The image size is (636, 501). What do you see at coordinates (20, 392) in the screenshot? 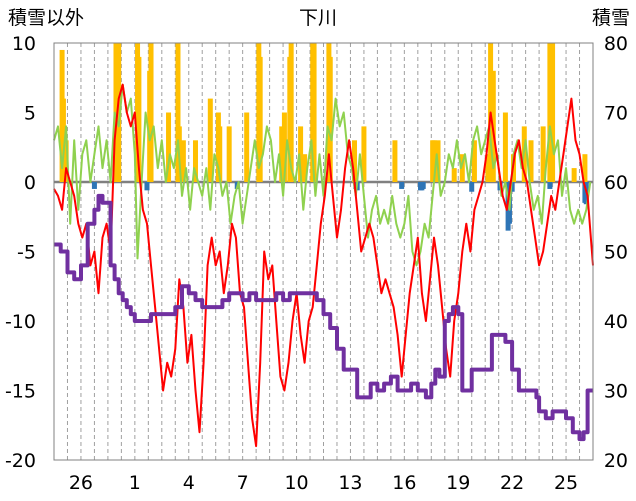
I see `left-tick-label: -15` at bounding box center [20, 392].